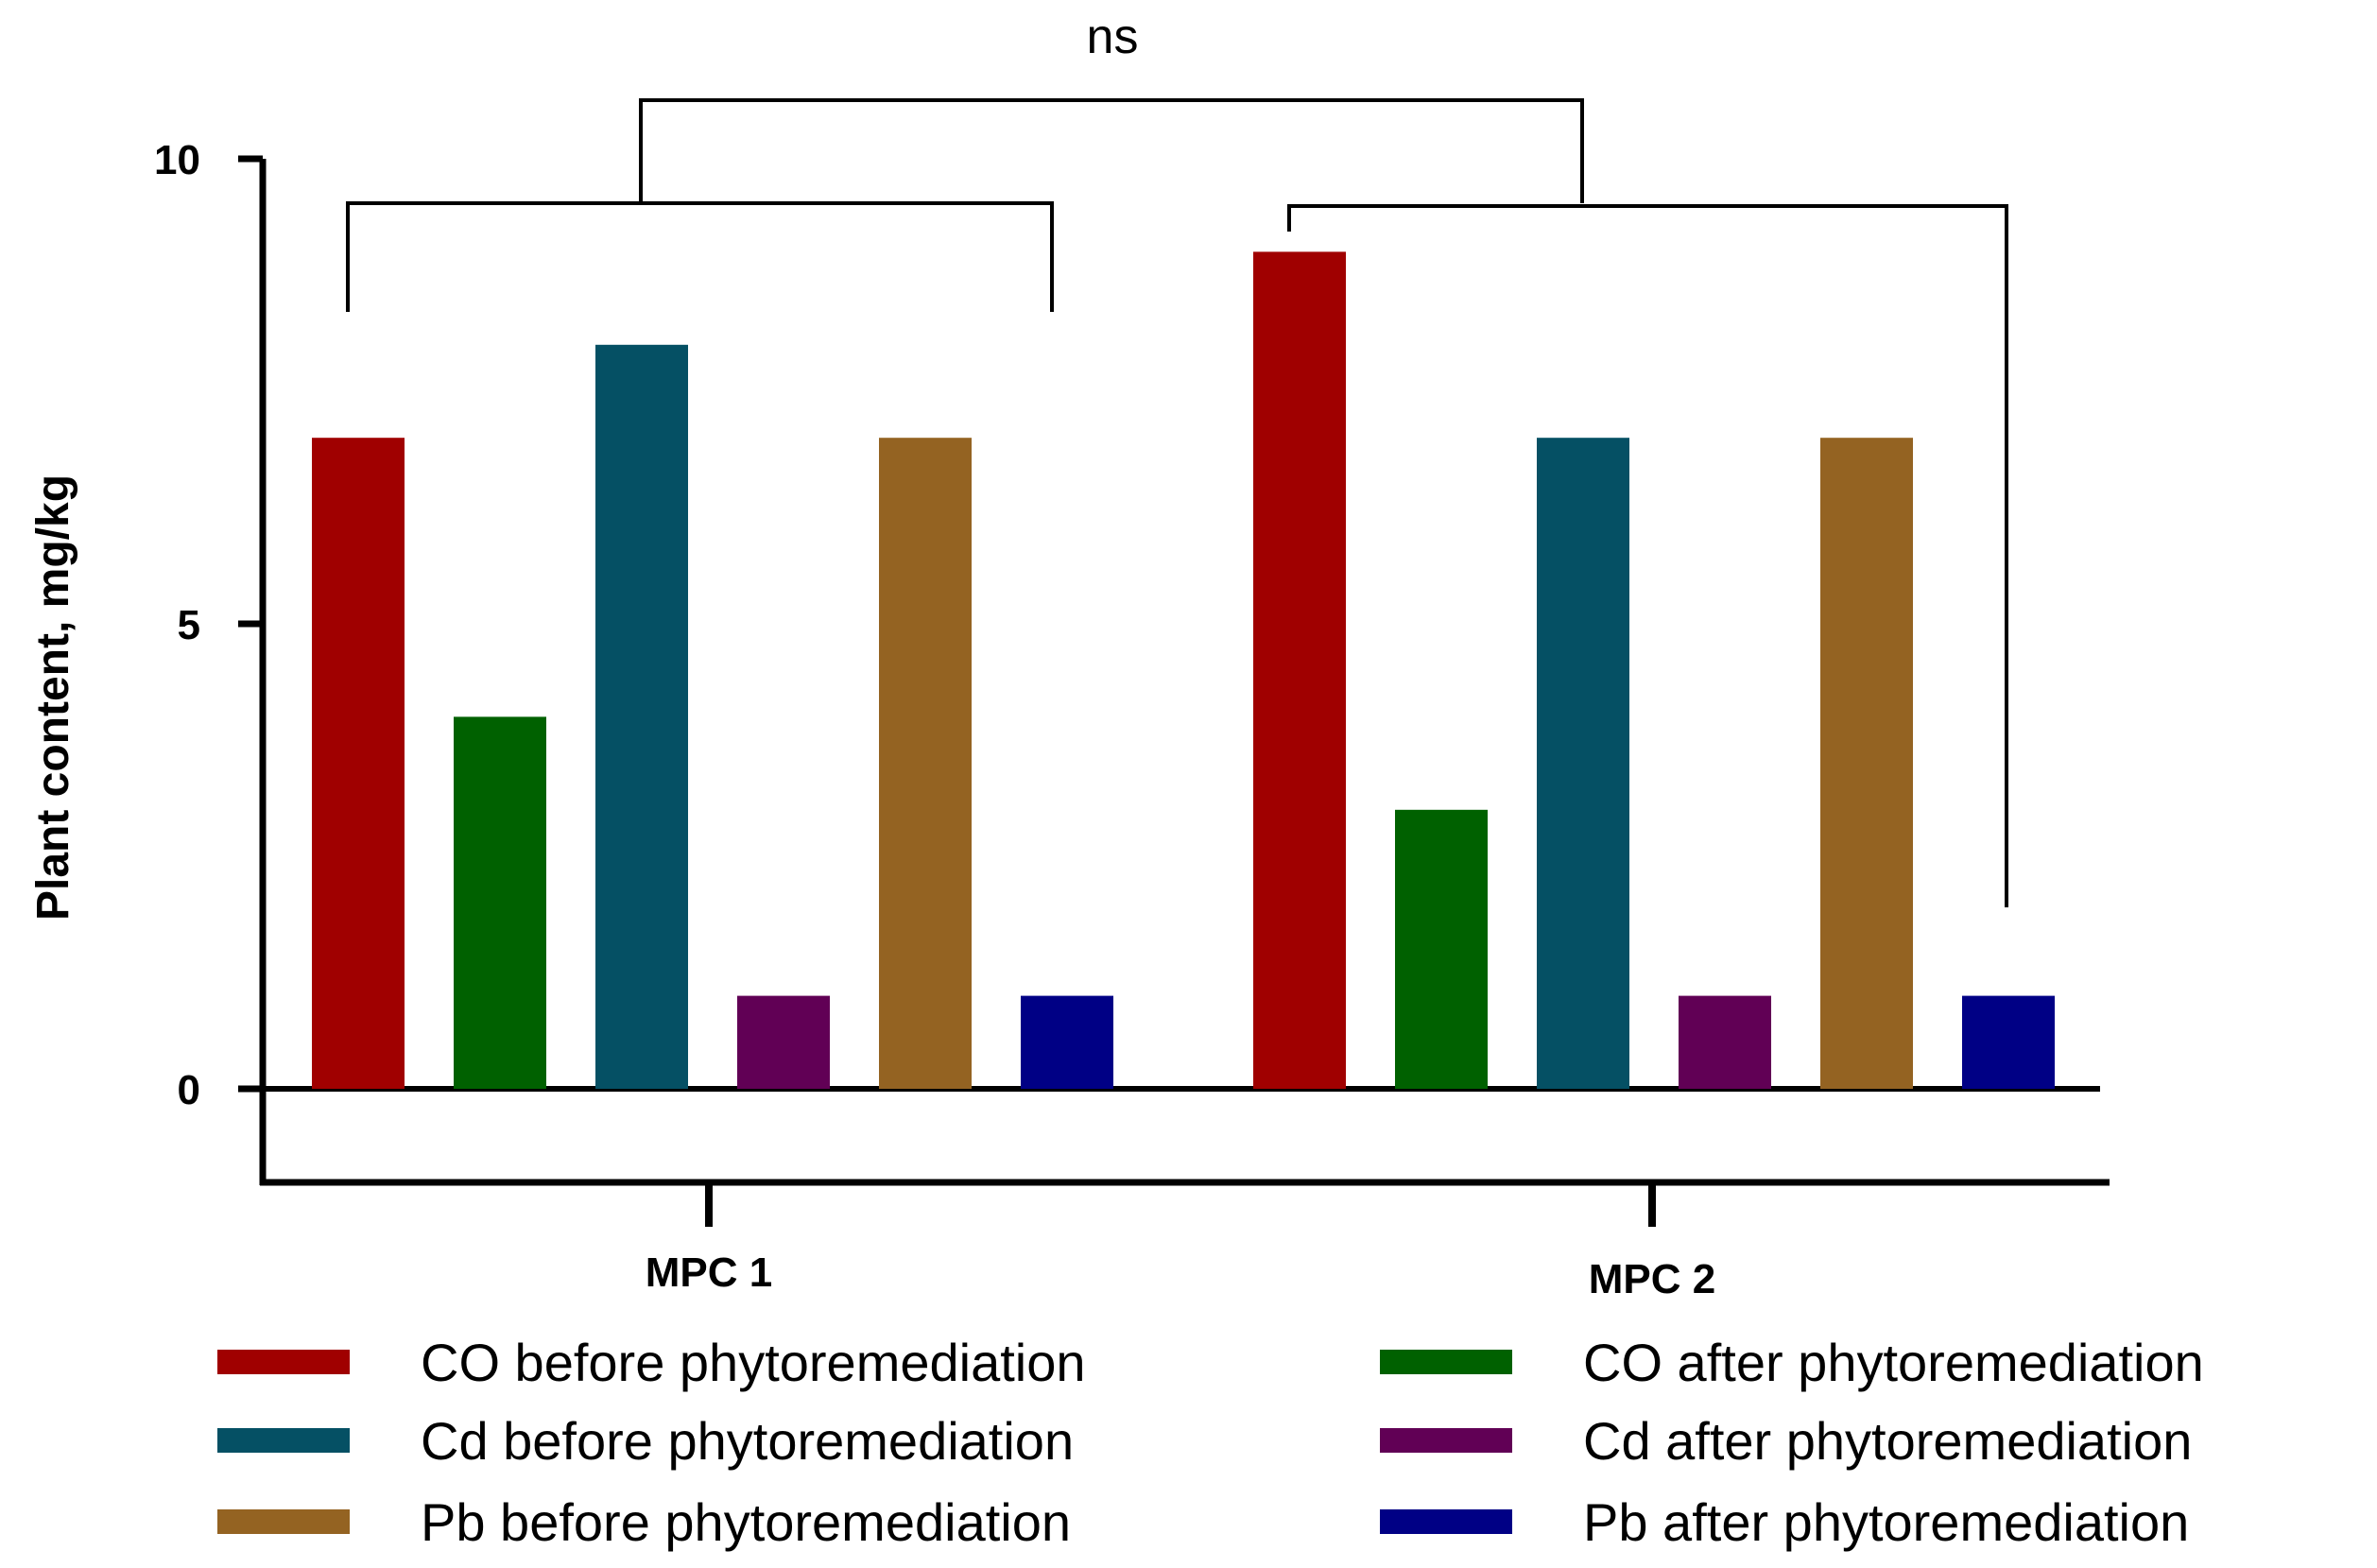  What do you see at coordinates (709, 1272) in the screenshot?
I see `category-label-mpc1: MPC 1` at bounding box center [709, 1272].